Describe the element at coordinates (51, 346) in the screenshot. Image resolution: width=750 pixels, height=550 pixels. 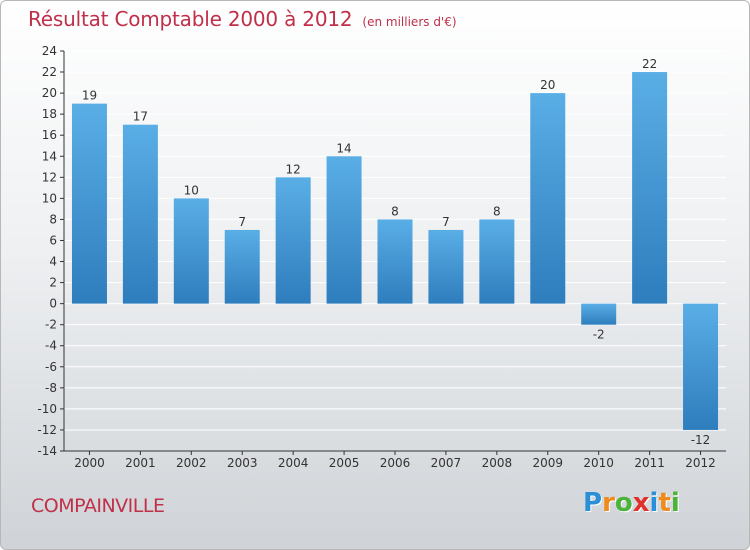
I see `y-tick-label: -4` at that location.